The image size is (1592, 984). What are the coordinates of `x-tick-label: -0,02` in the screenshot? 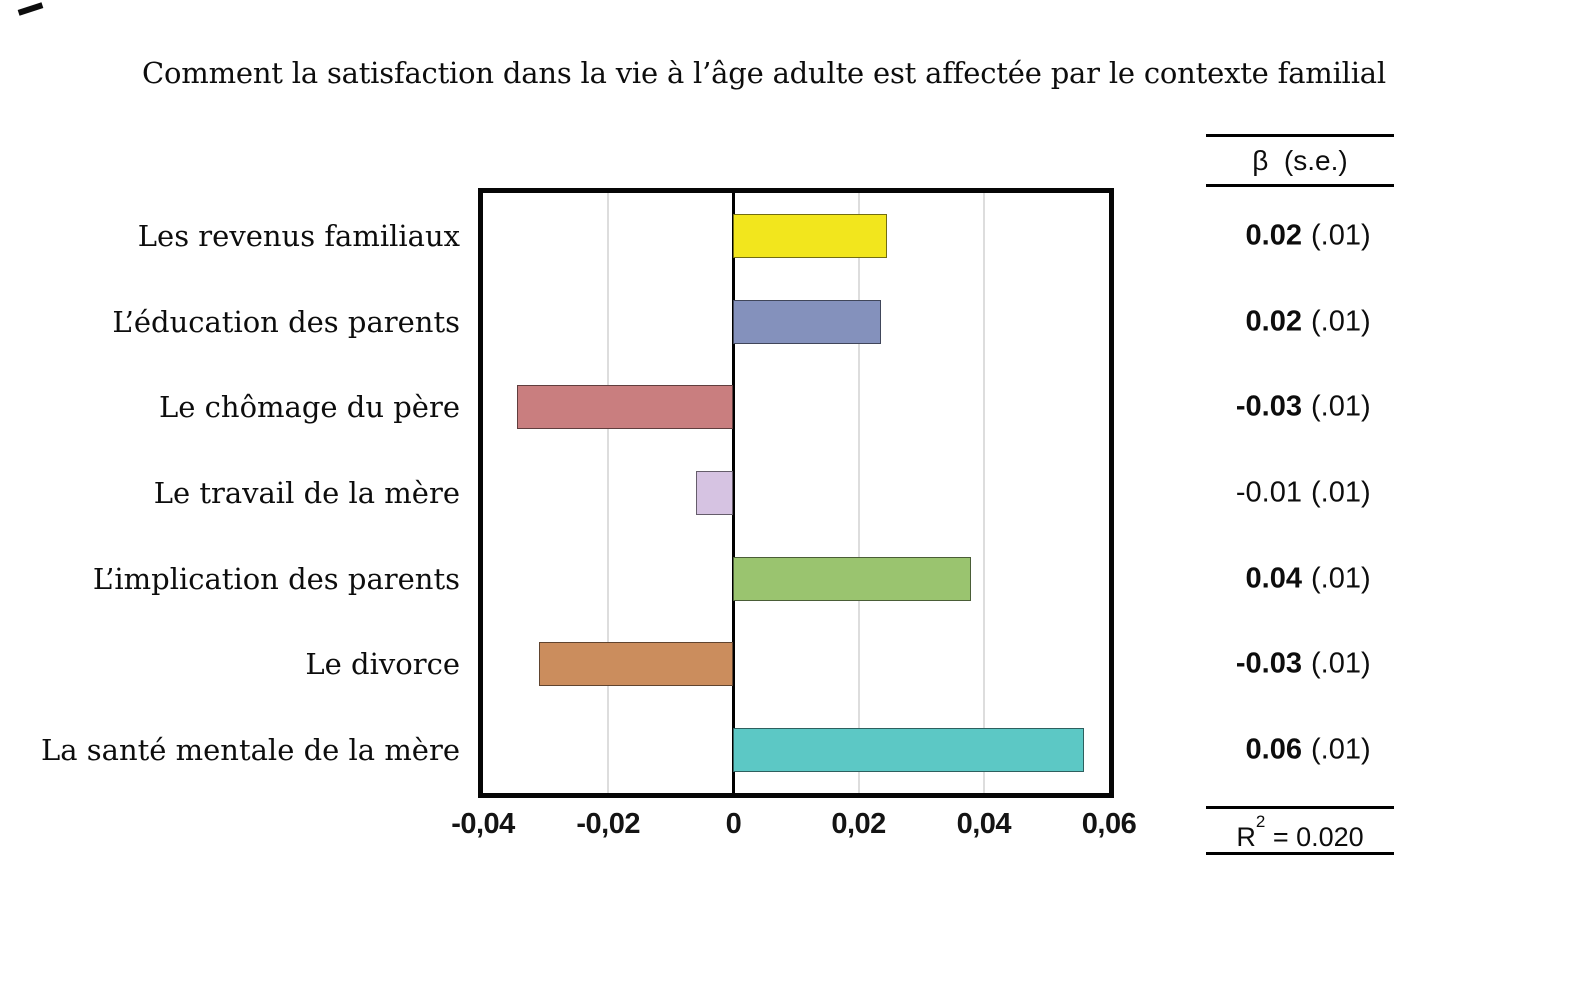 It's located at (608, 824).